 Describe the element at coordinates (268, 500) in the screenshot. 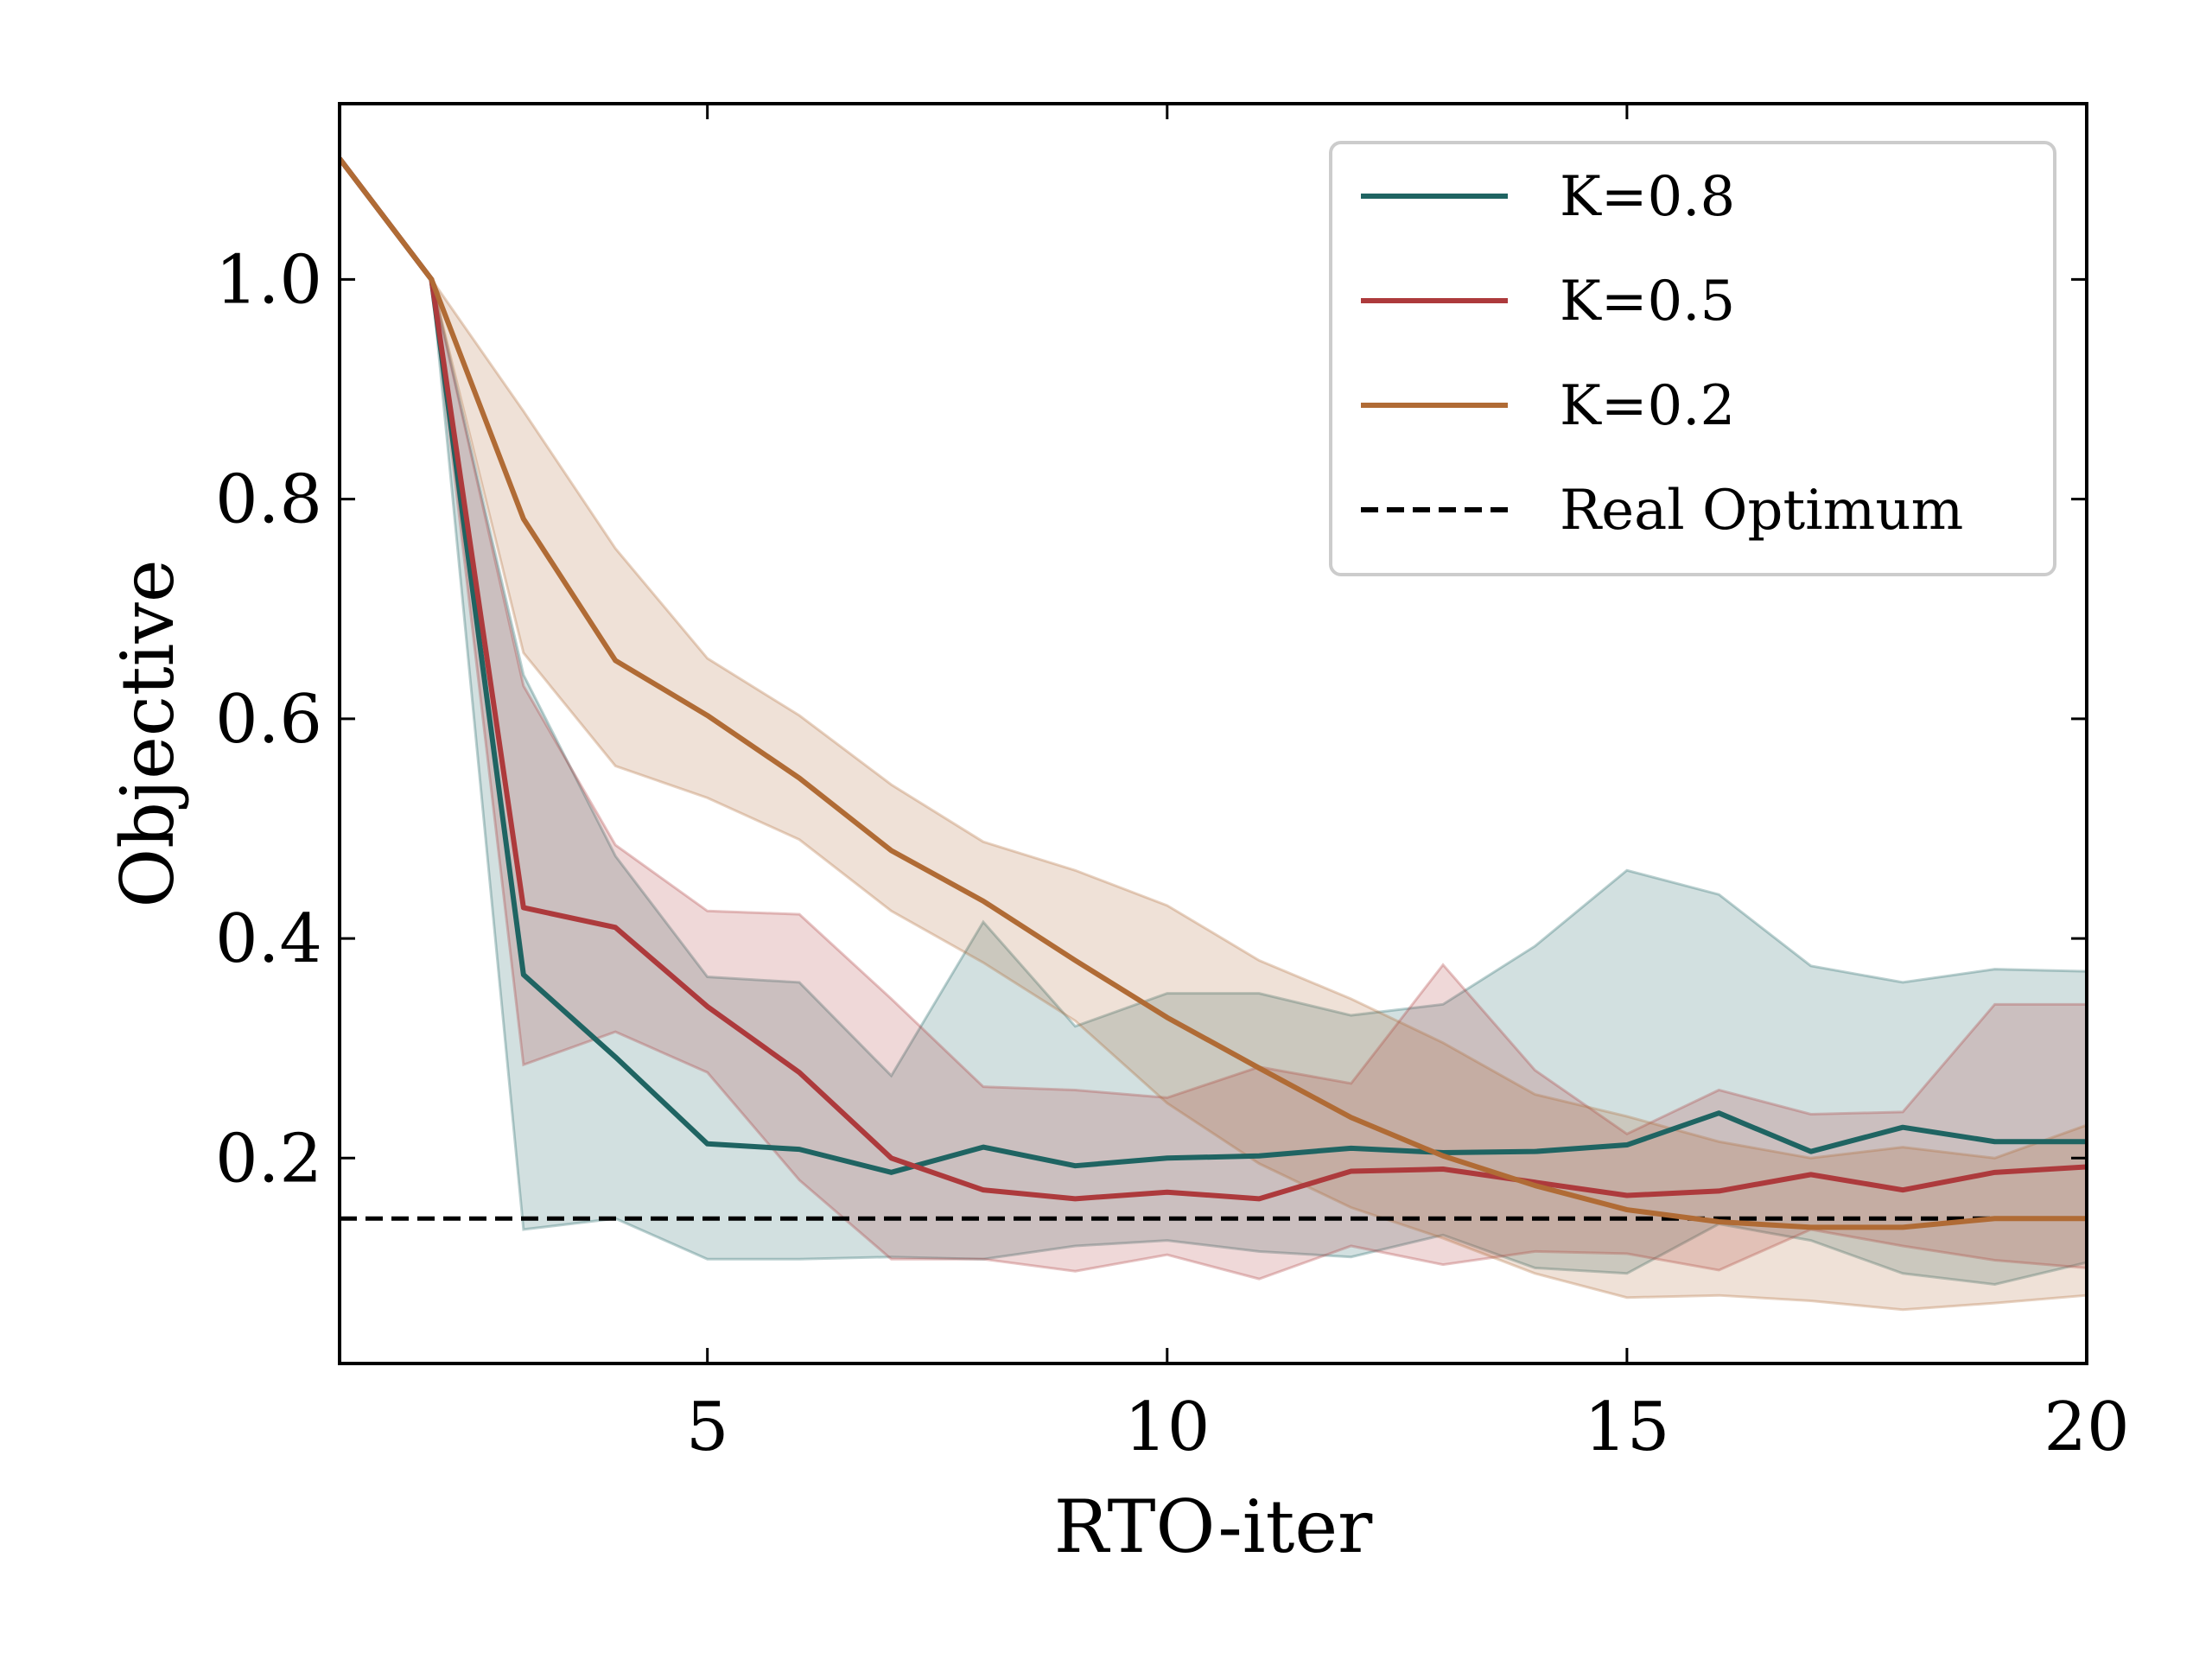

I see `y-tick-label: 0.8` at that location.